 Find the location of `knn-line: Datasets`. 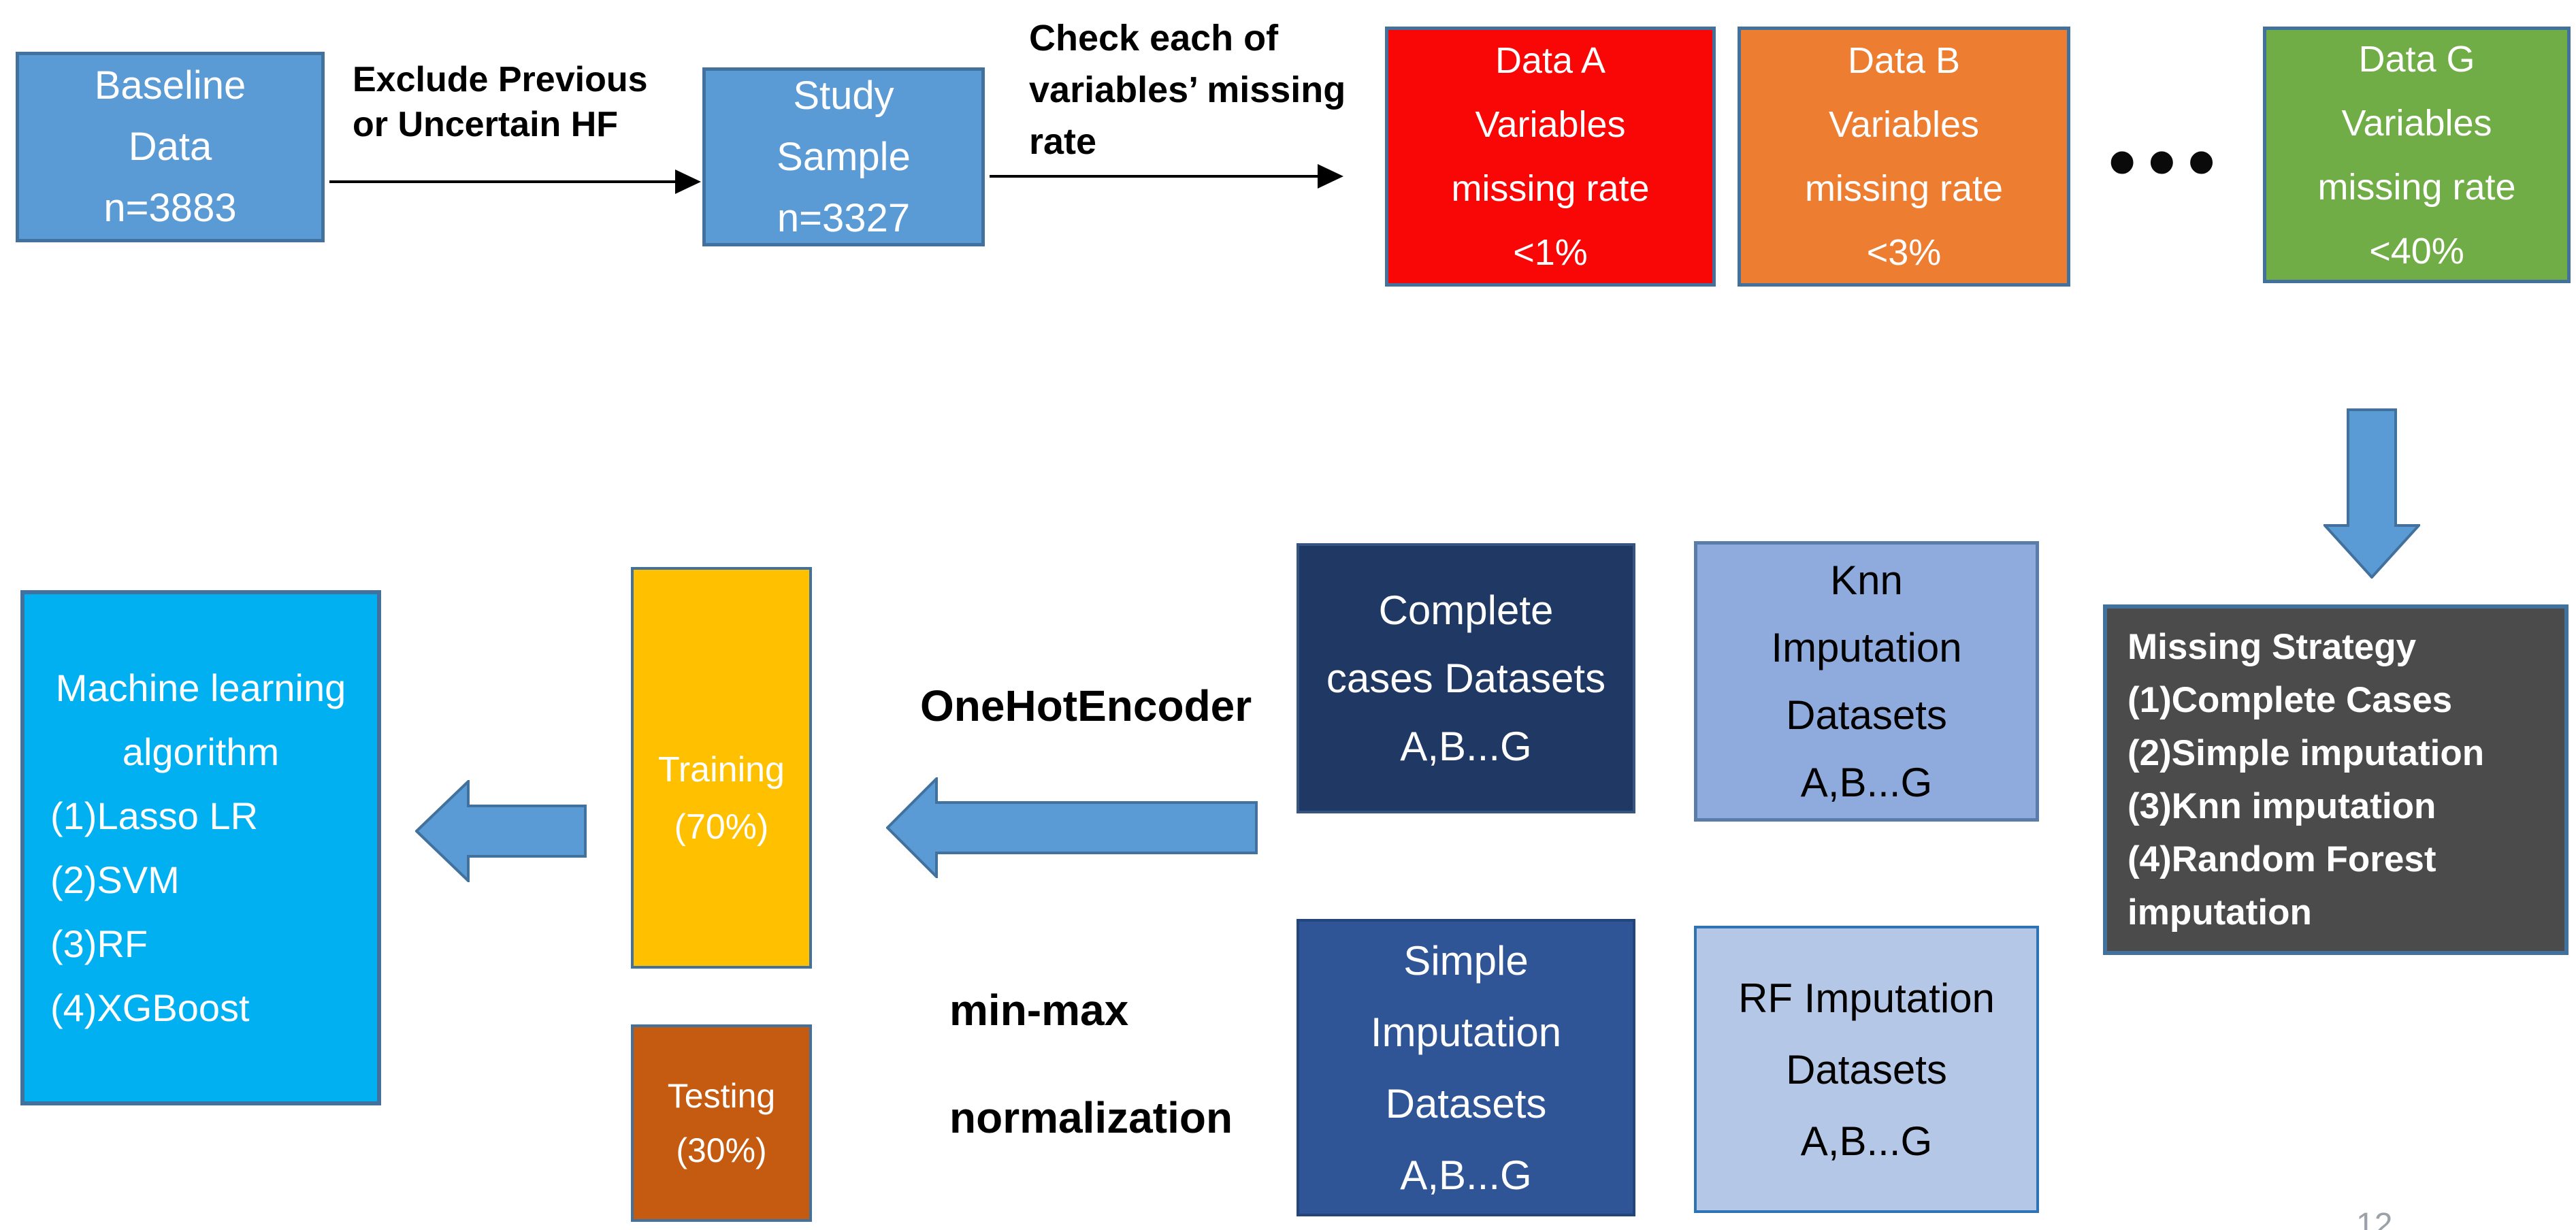

knn-line: Datasets is located at coordinates (1866, 715).